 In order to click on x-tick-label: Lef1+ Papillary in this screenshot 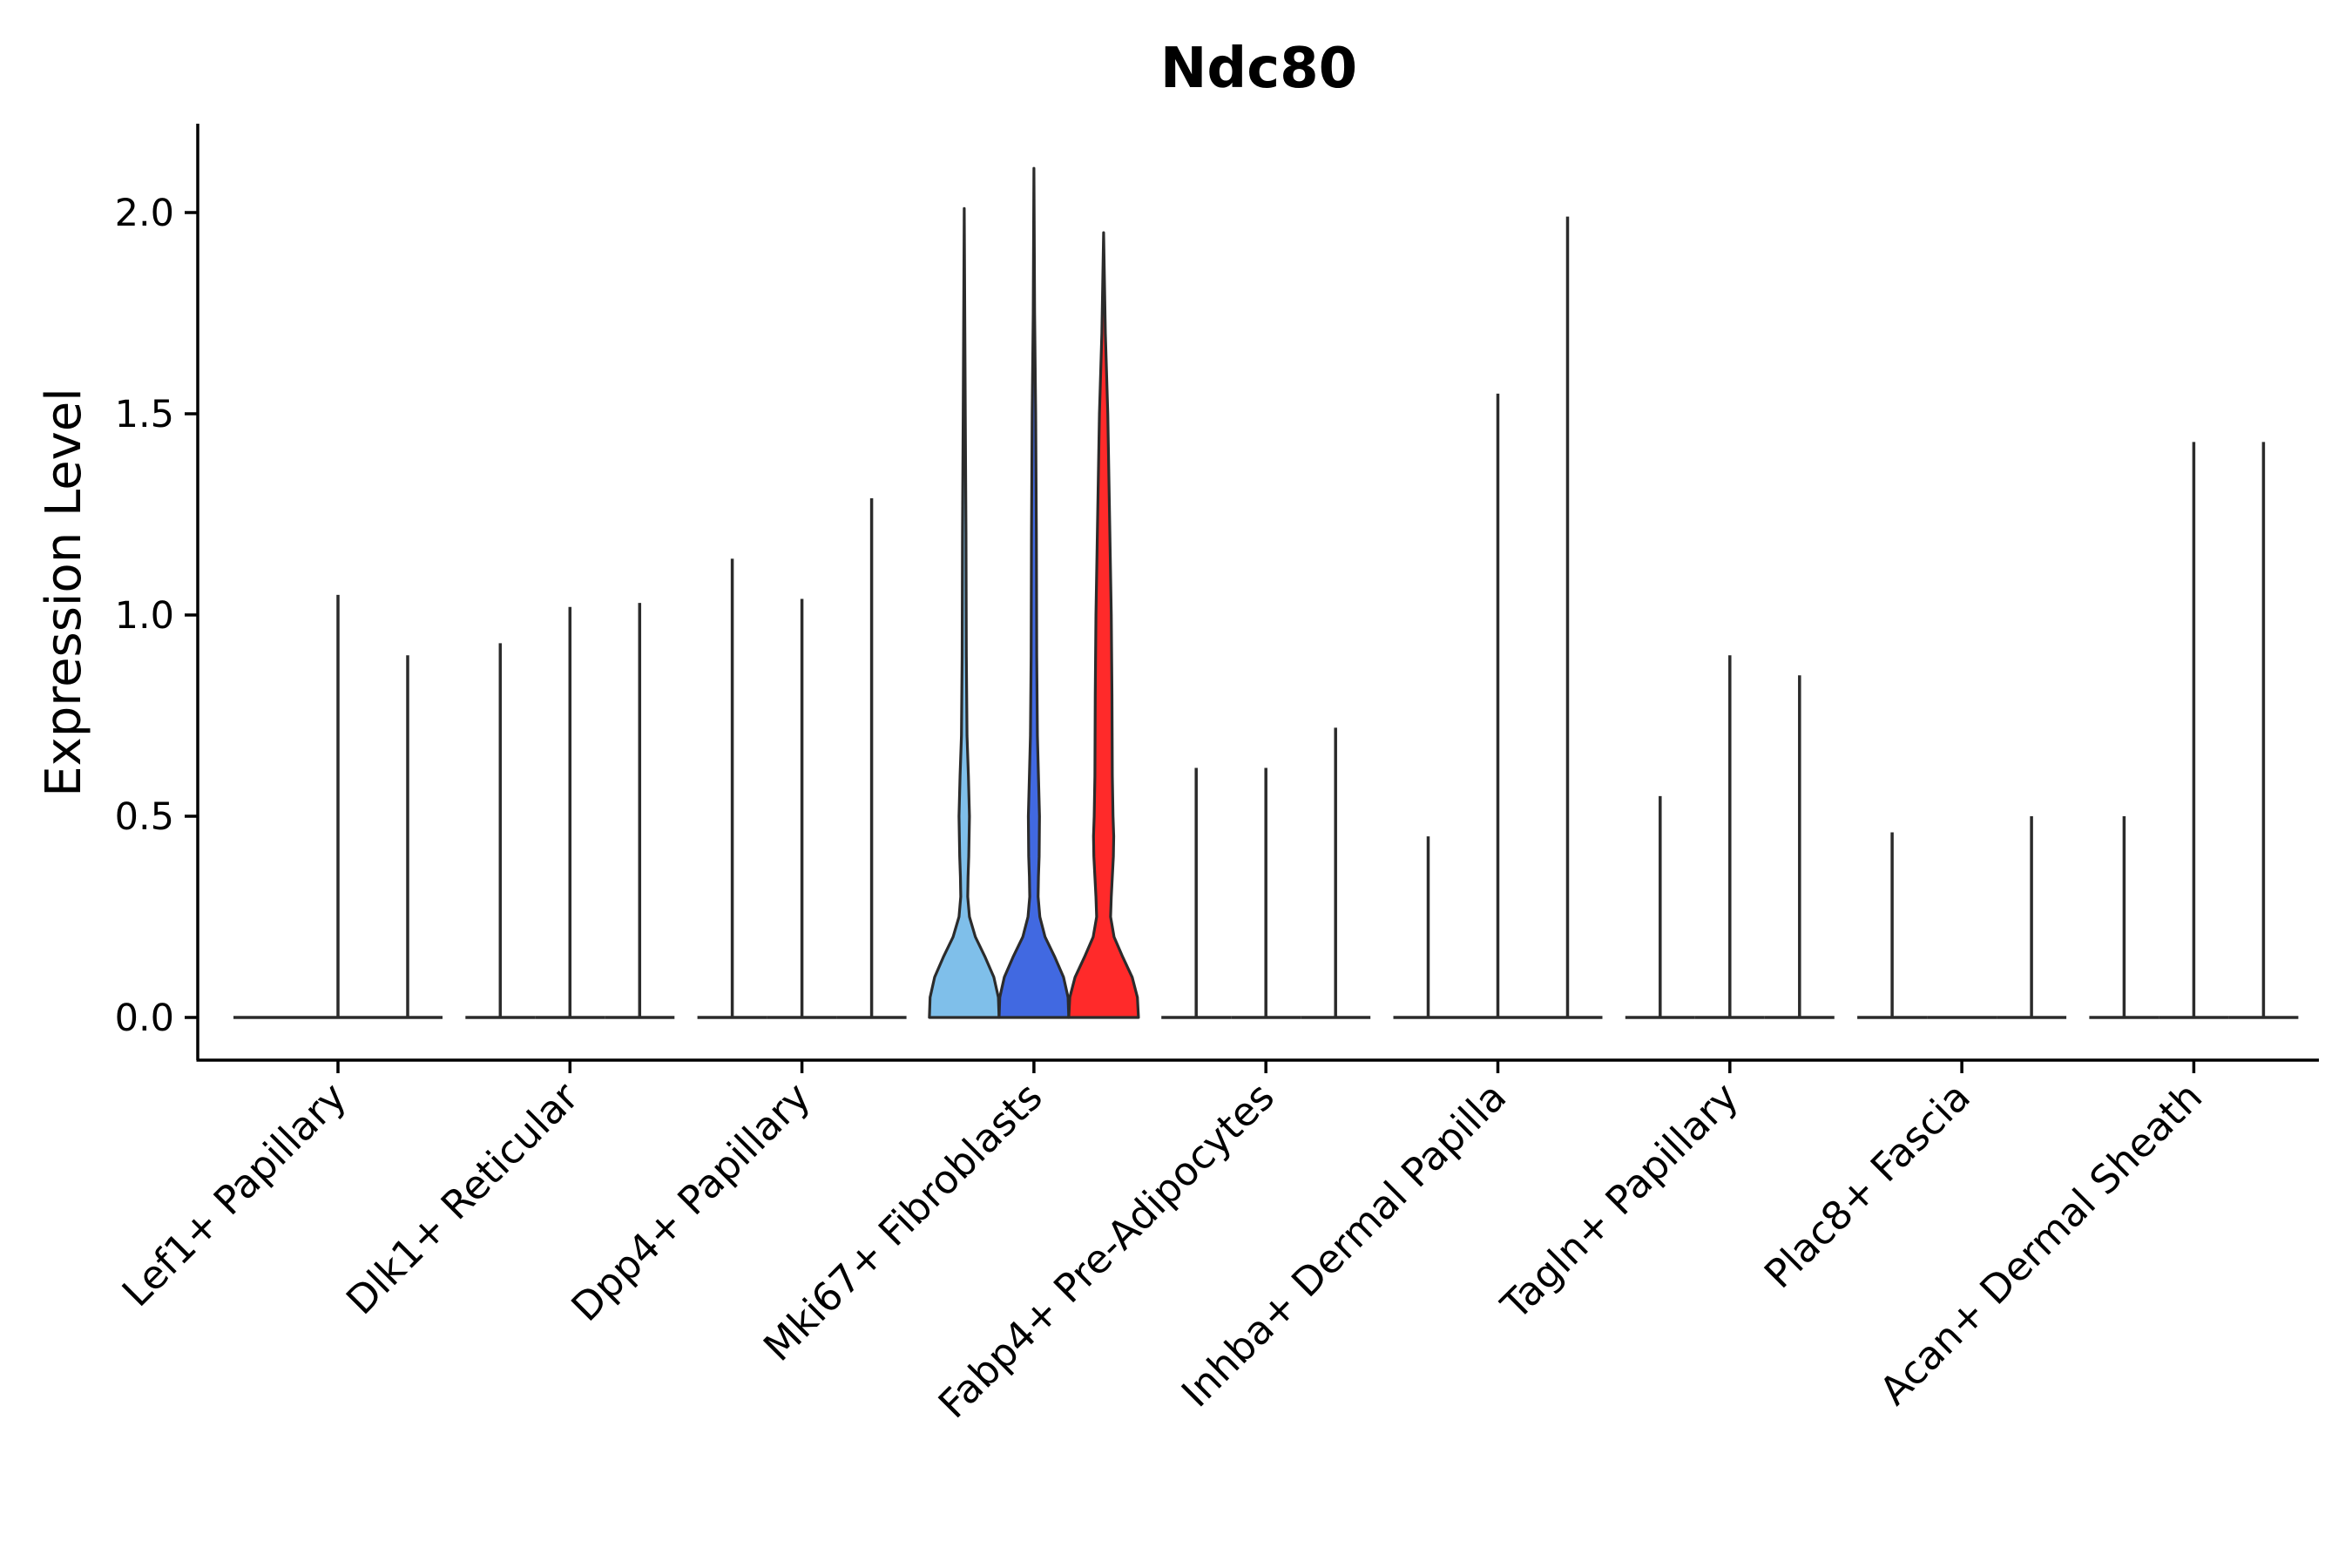, I will do `click(234, 1194)`.